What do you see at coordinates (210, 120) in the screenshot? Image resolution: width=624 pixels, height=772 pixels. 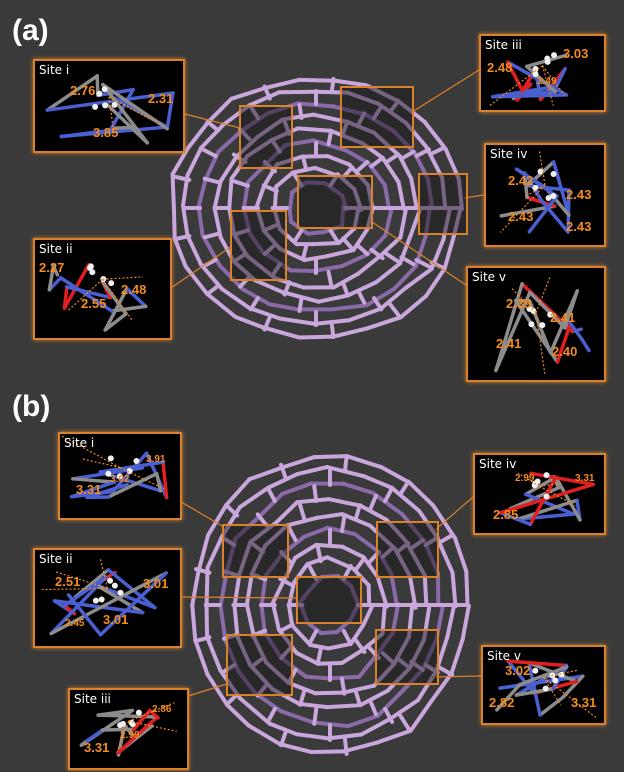 I see `connector-a-i` at bounding box center [210, 120].